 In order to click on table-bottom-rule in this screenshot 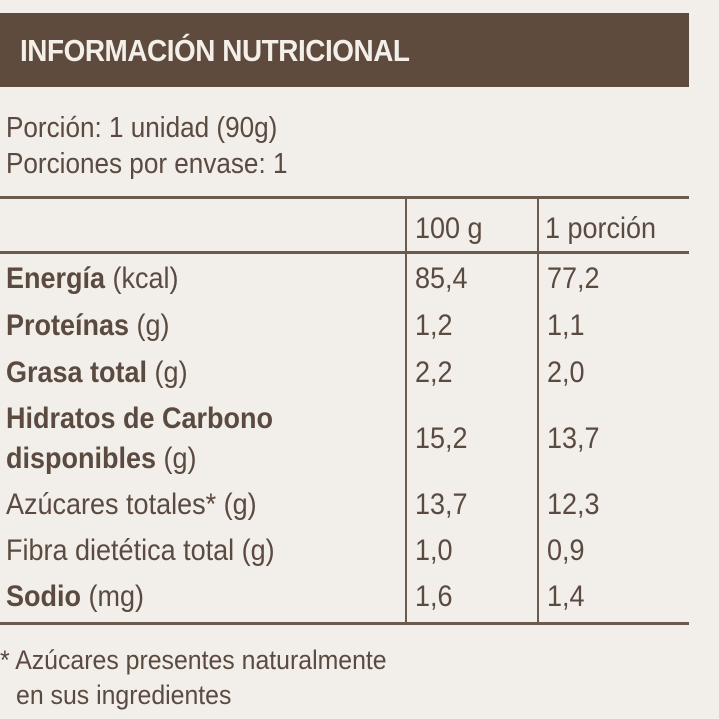, I will do `click(344, 623)`.